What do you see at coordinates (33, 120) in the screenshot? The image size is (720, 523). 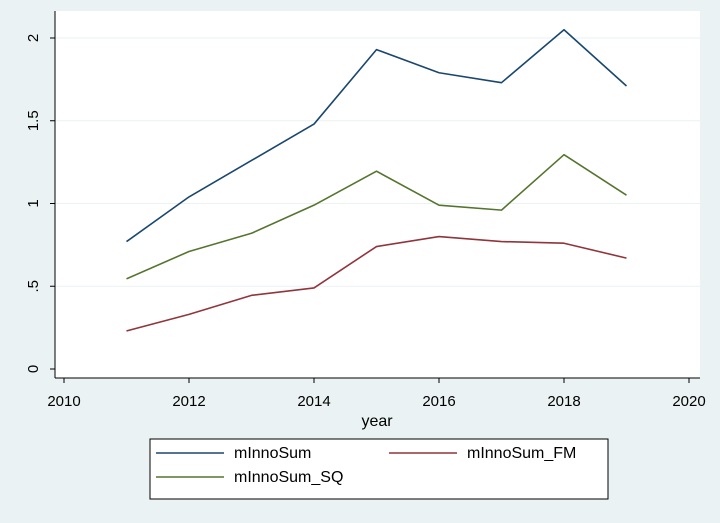 I see `y-tick-label: 1.5` at bounding box center [33, 120].